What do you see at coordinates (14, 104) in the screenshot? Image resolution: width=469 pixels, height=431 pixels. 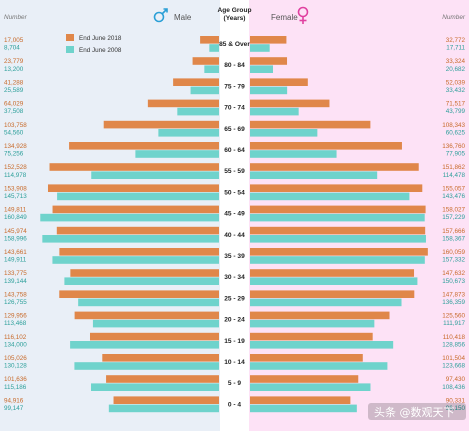 I see `label-male-2018: 64,029` at bounding box center [14, 104].